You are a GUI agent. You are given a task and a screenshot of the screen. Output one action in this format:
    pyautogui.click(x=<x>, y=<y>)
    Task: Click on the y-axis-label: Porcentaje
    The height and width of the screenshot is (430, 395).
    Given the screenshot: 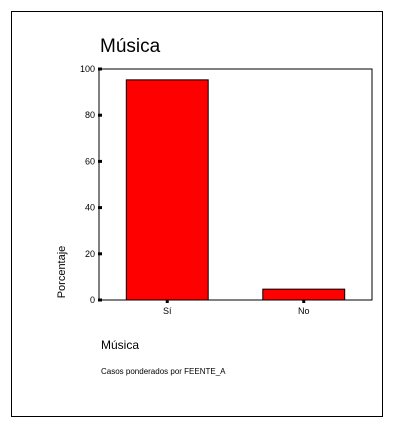 What is the action you would take?
    pyautogui.click(x=62, y=272)
    